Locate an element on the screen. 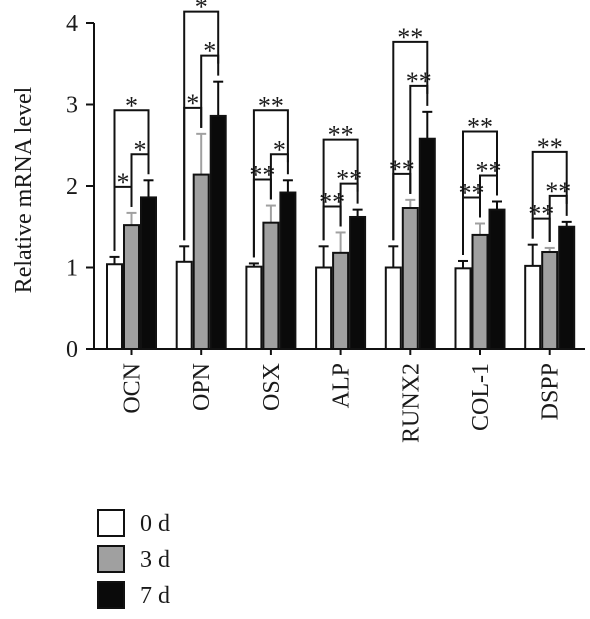  x-tick-label: ALP is located at coordinates (342, 385).